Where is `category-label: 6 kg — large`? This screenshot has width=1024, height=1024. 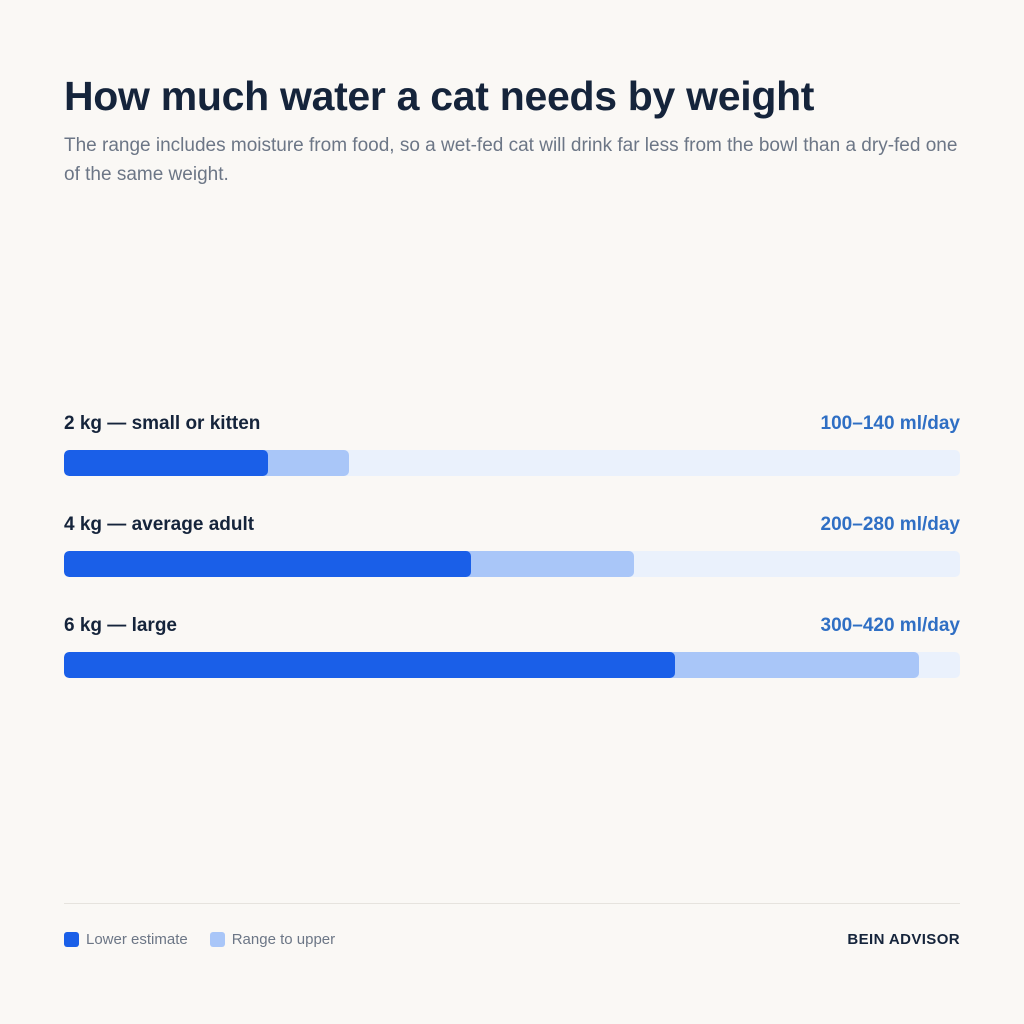
category-label: 6 kg — large is located at coordinates (120, 625).